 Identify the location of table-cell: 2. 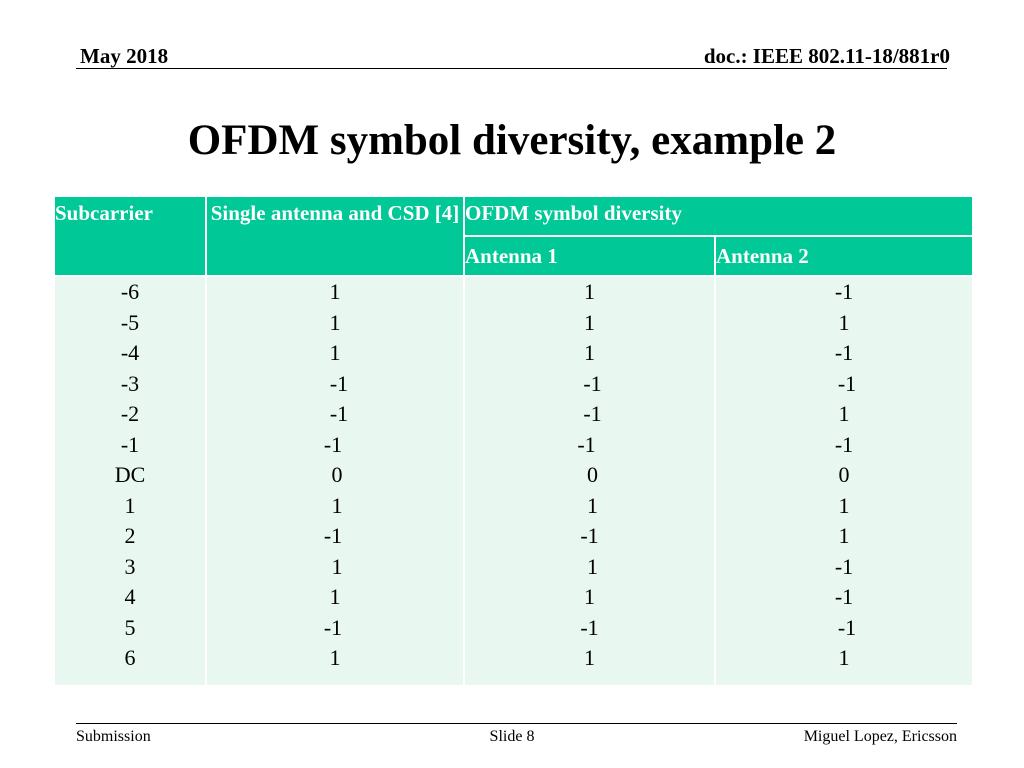
(130, 535).